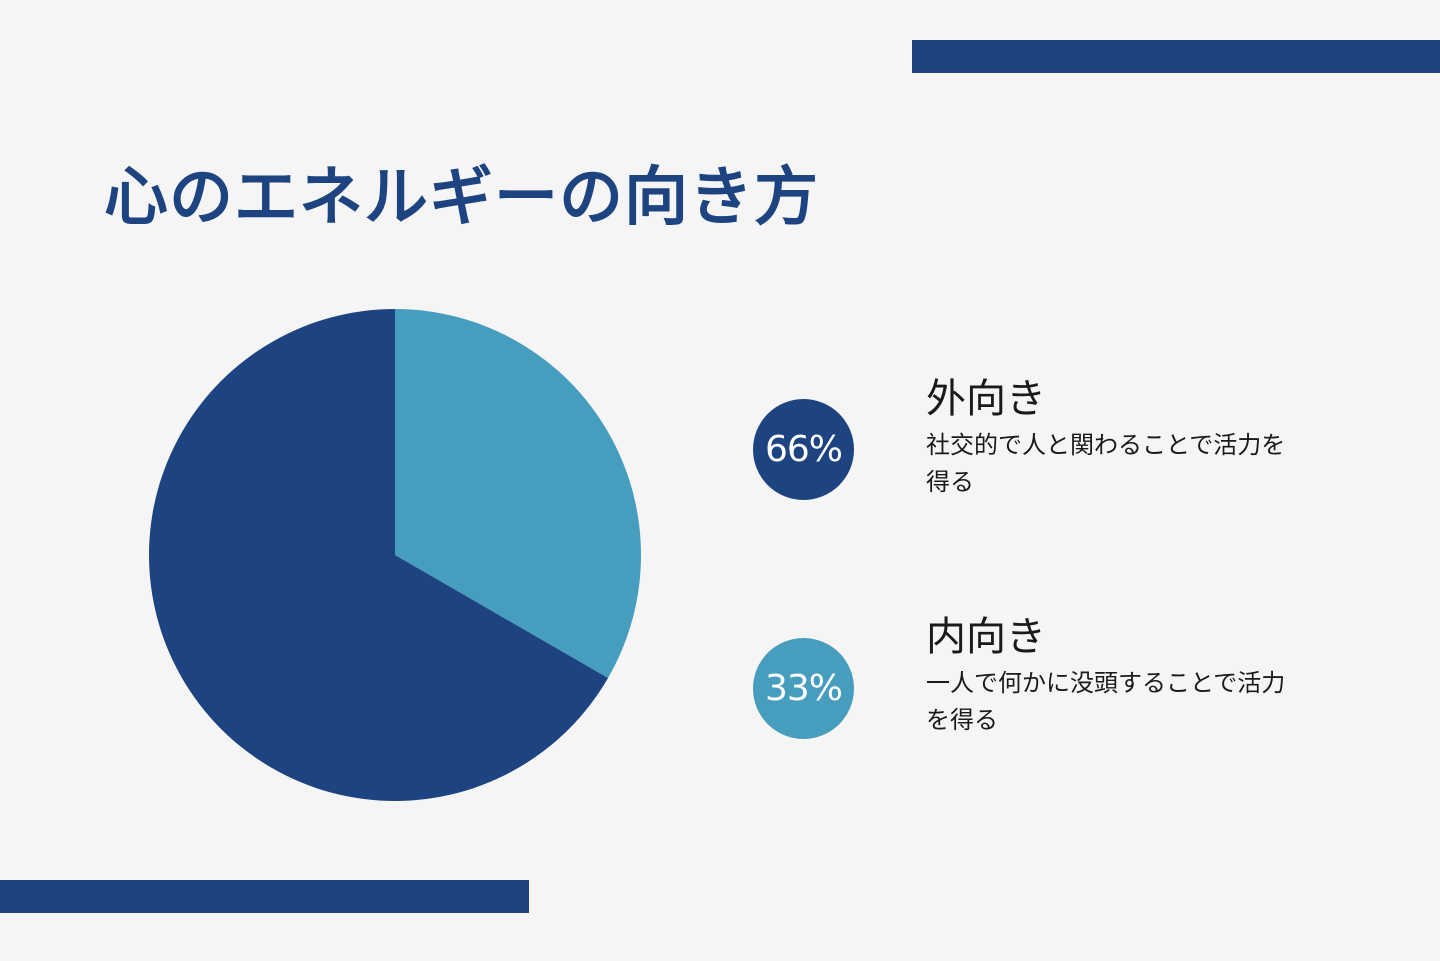 The width and height of the screenshot is (1440, 961). What do you see at coordinates (1176, 56) in the screenshot?
I see `decorative-bar-top` at bounding box center [1176, 56].